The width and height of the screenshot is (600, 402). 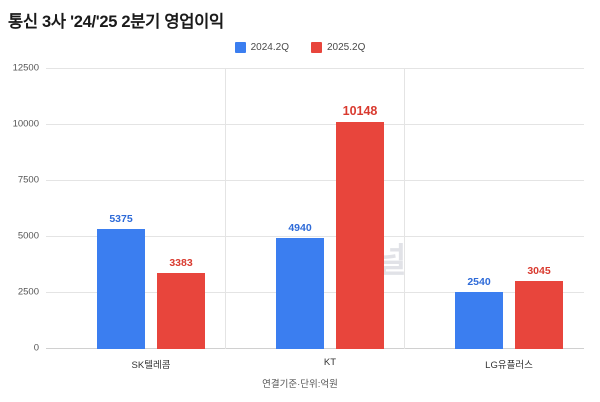 I want to click on ytick-label-0: 0, so click(x=36, y=348).